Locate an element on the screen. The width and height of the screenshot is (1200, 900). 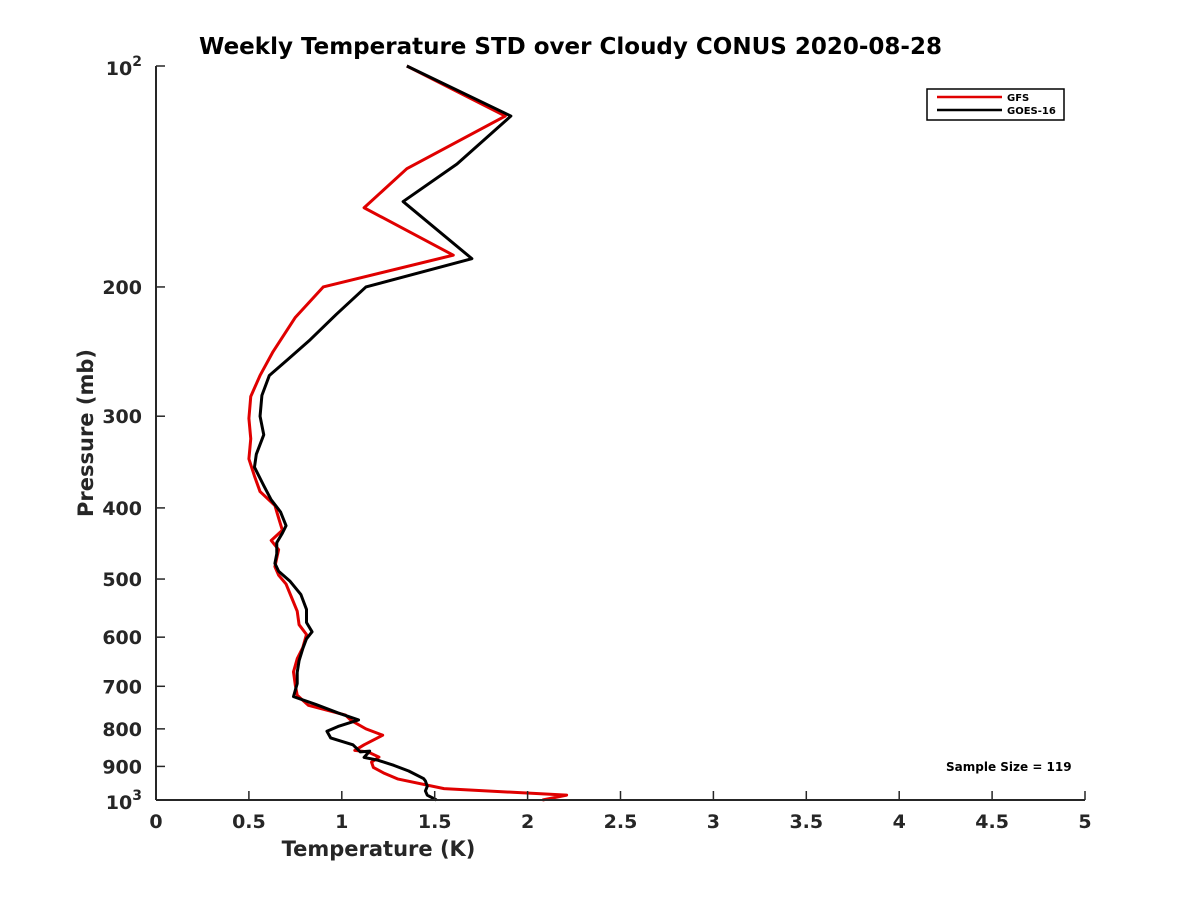
y-axis-ticks: 10² 200 300 400 500 600 700 800 900 10³ is located at coordinates (133, 434).